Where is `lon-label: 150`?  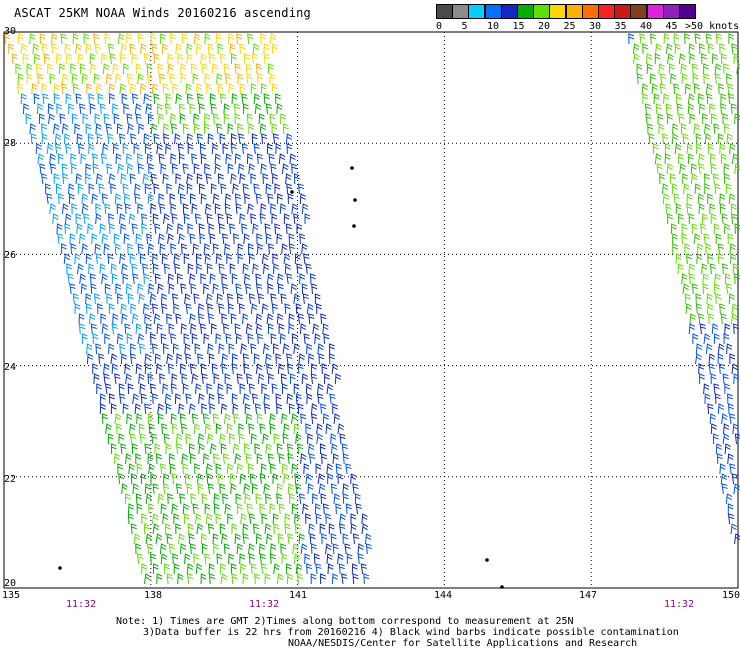
lon-label: 150 is located at coordinates (731, 595).